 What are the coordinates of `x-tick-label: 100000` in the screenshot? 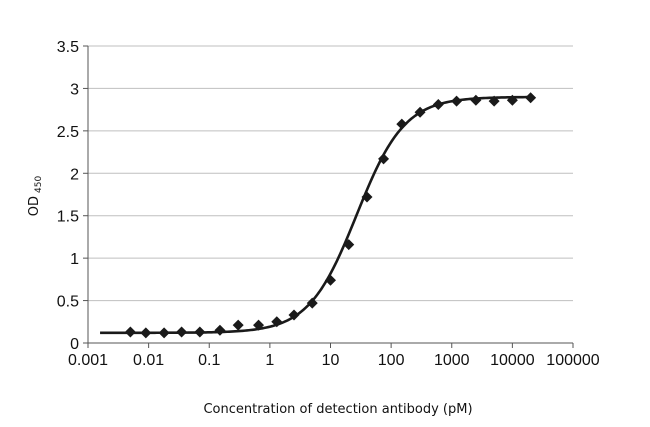 It's located at (572, 360).